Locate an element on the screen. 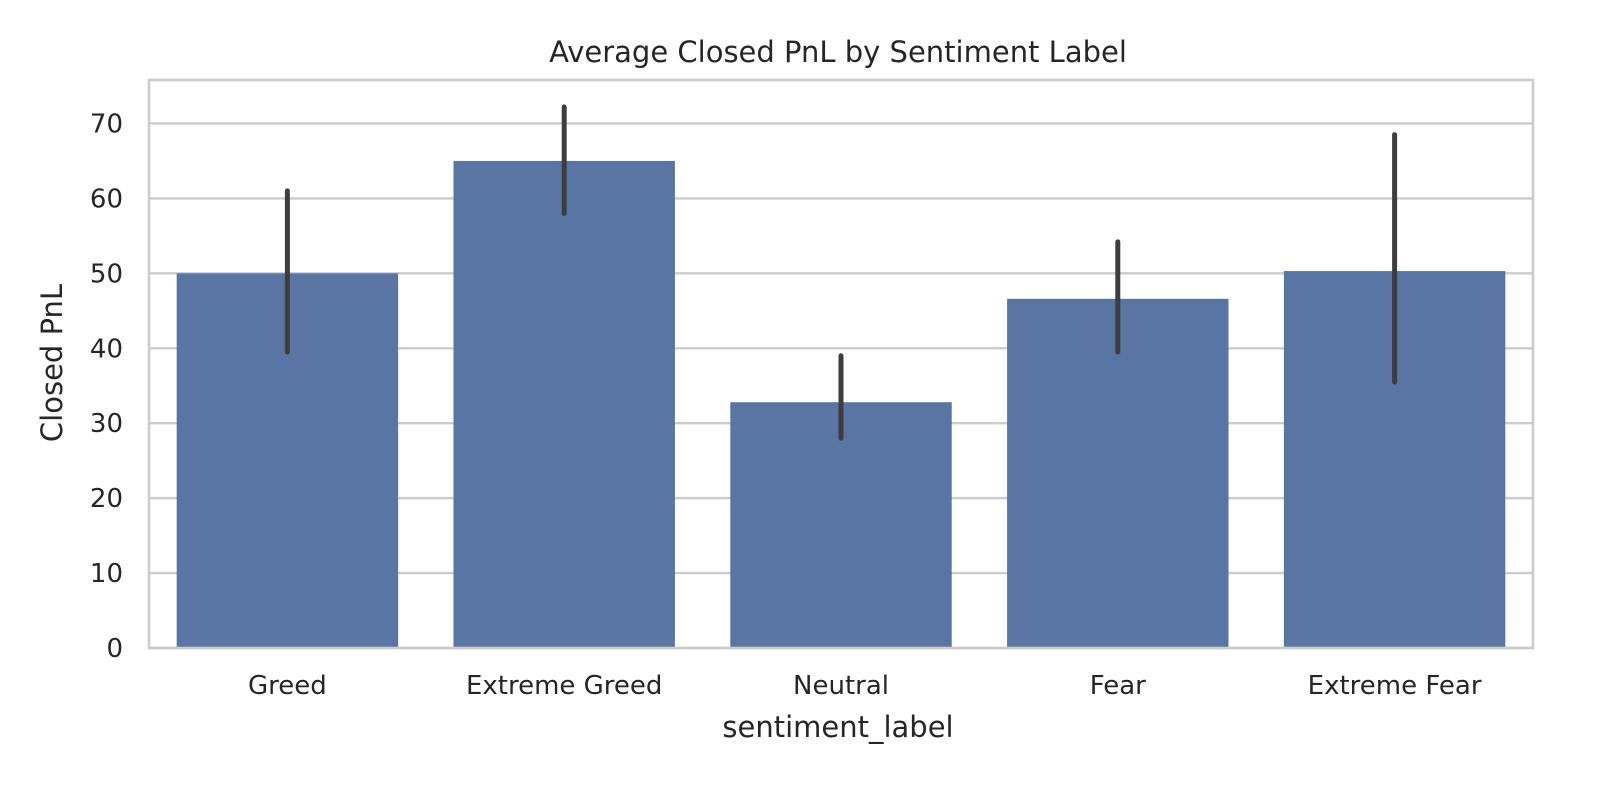 The image size is (1600, 800). x-axis-label: sentiment_label is located at coordinates (837, 727).